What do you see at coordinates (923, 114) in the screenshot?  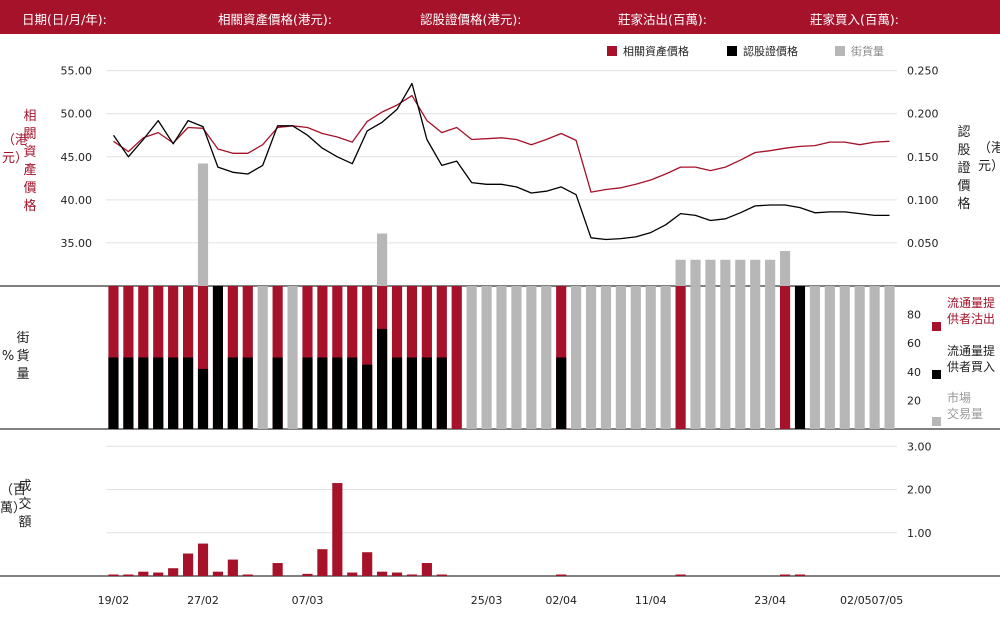 I see `right-axis-tick-label: 0.200` at bounding box center [923, 114].